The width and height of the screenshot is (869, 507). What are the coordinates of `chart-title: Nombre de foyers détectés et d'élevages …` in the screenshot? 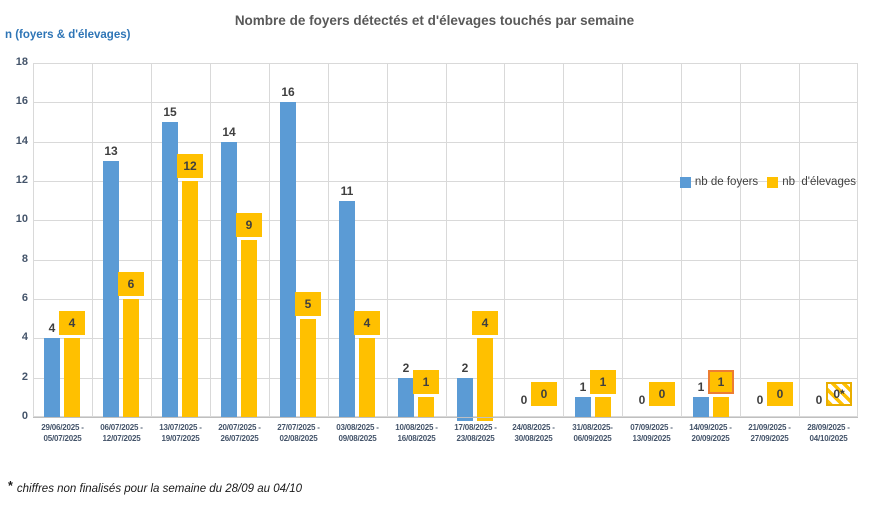 It's located at (434, 20).